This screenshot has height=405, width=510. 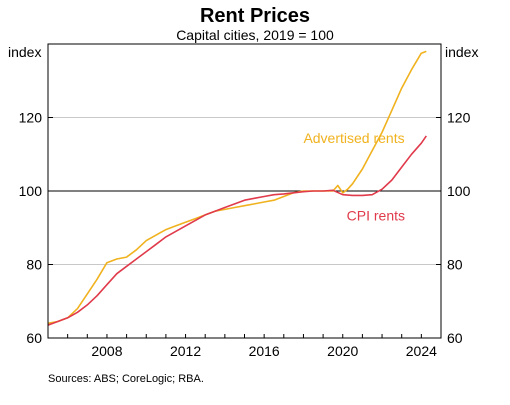 What do you see at coordinates (255, 16) in the screenshot?
I see `chart-title: Rent Prices` at bounding box center [255, 16].